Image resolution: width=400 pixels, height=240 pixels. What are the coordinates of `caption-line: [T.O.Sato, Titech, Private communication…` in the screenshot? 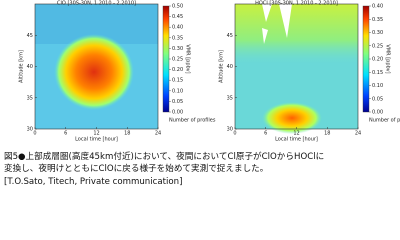 It's located at (93, 182).